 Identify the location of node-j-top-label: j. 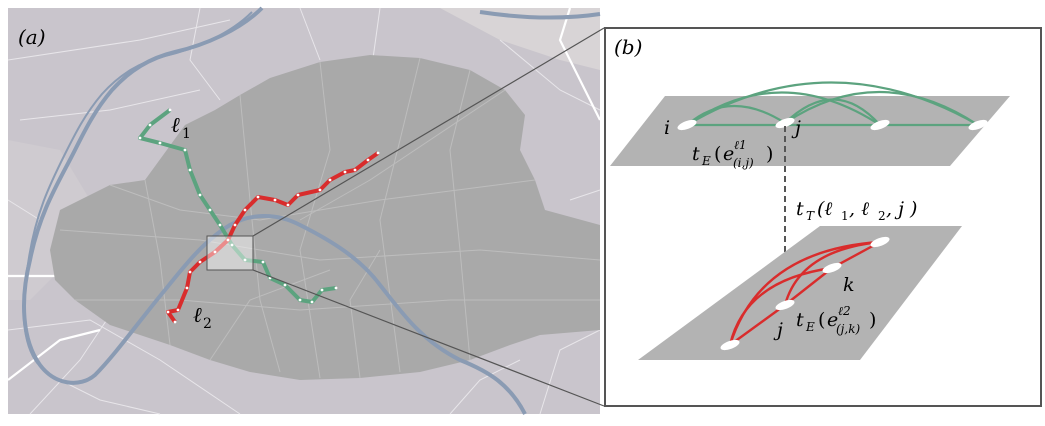
(796, 128).